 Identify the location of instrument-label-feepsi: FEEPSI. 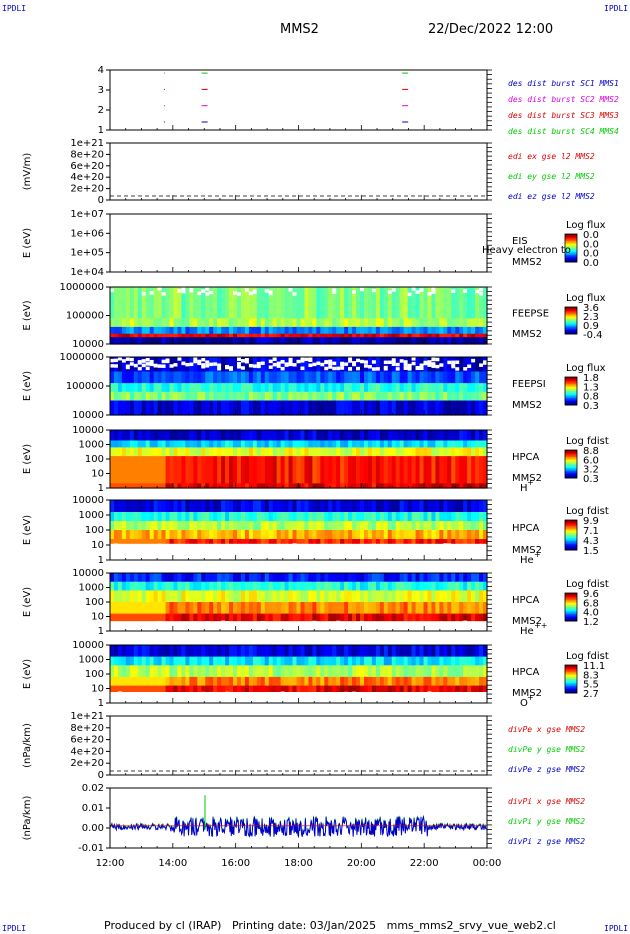
(529, 384).